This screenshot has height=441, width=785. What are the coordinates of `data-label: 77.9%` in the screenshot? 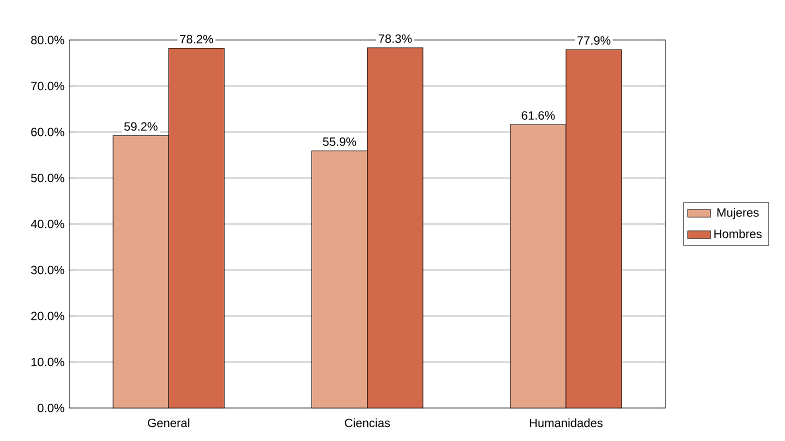 It's located at (593, 40).